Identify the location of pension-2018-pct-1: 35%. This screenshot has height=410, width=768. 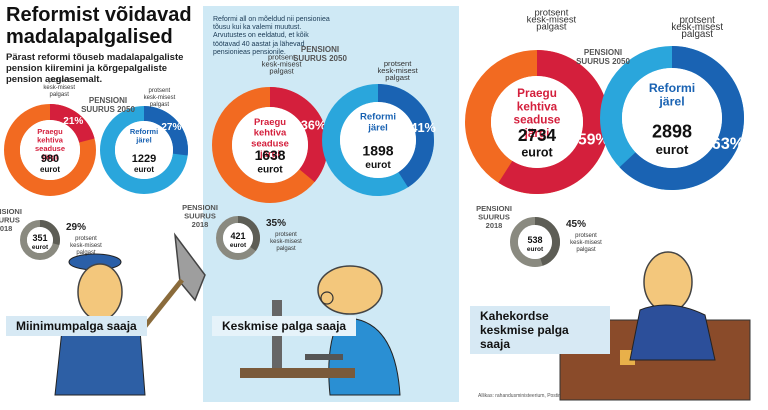
(276, 223).